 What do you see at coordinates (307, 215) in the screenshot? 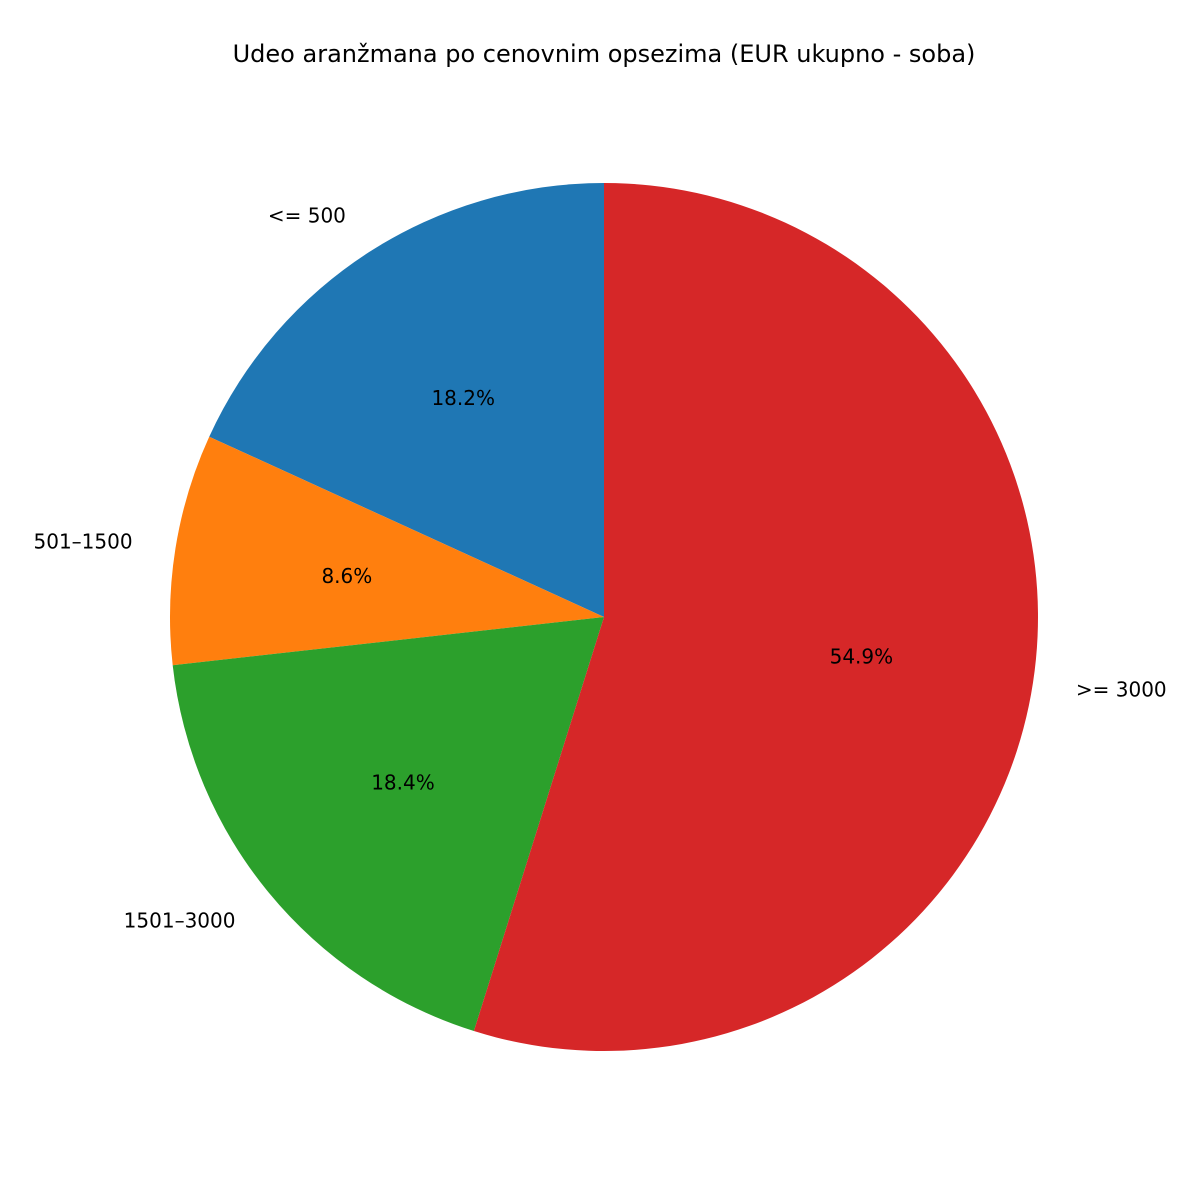
I see `slice-category-label: <= 500` at bounding box center [307, 215].